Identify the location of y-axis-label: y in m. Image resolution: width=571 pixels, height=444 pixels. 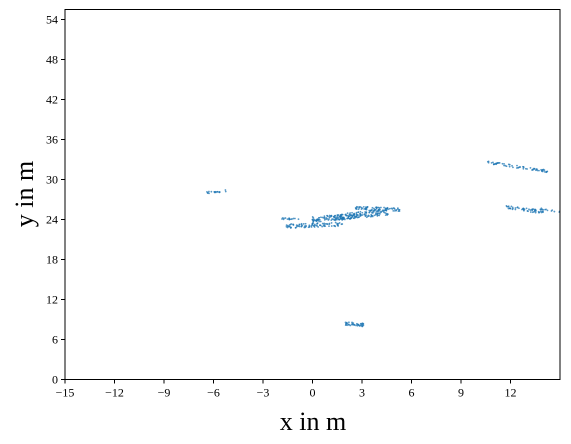
(24, 194).